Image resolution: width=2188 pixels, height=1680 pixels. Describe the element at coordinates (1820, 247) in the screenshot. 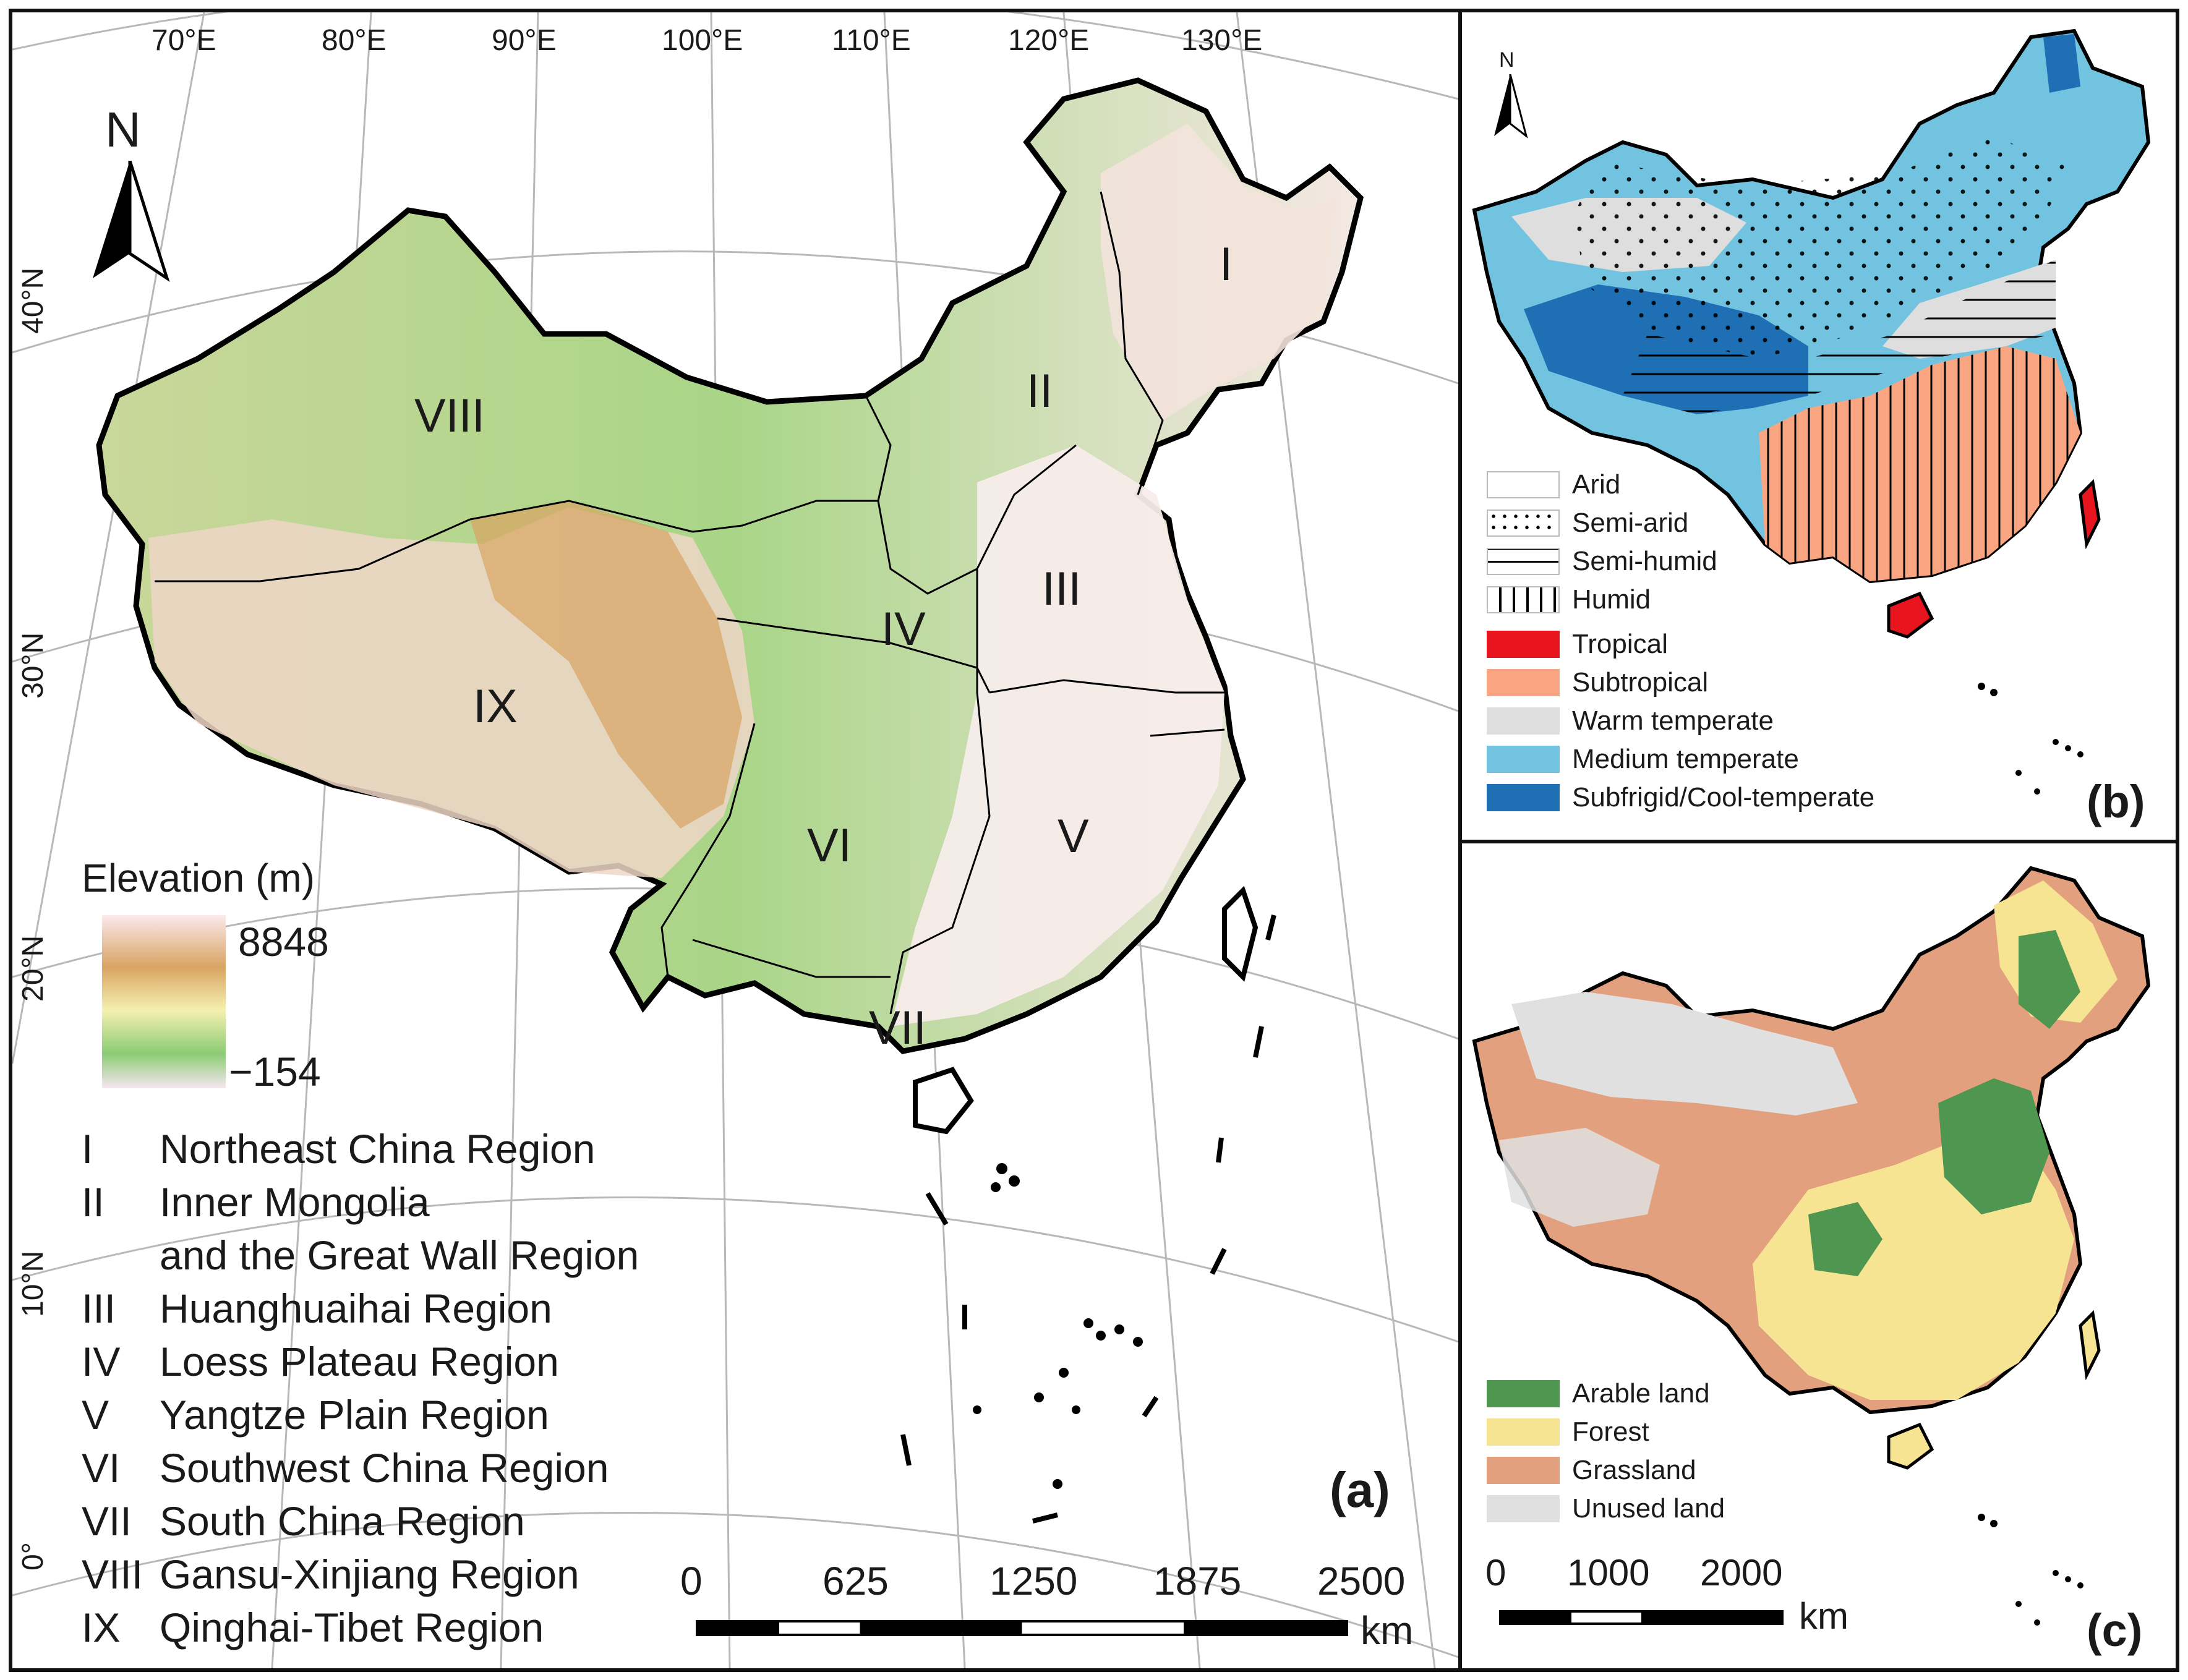

I see `climate-semiarid-pattern` at that location.